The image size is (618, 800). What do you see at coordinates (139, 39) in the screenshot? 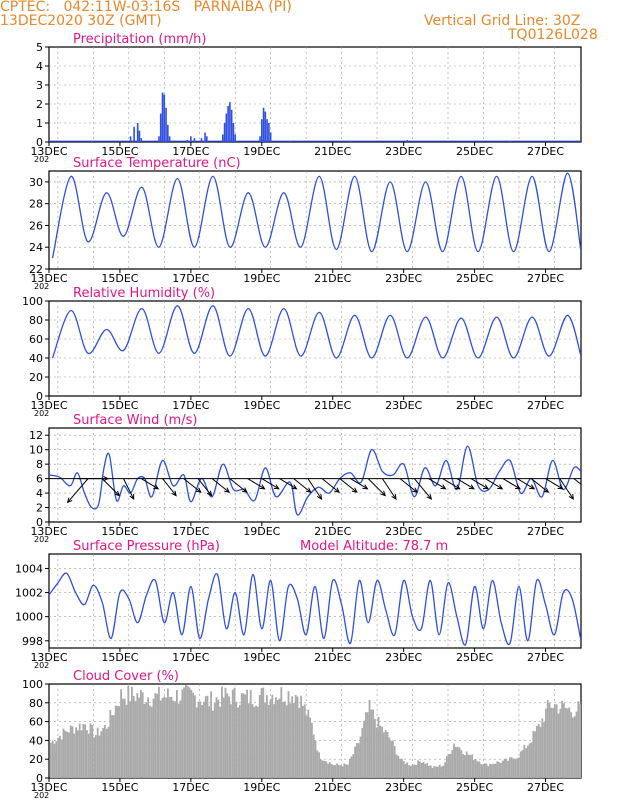
I see `panel-title: Precipitation (mm/h)` at bounding box center [139, 39].